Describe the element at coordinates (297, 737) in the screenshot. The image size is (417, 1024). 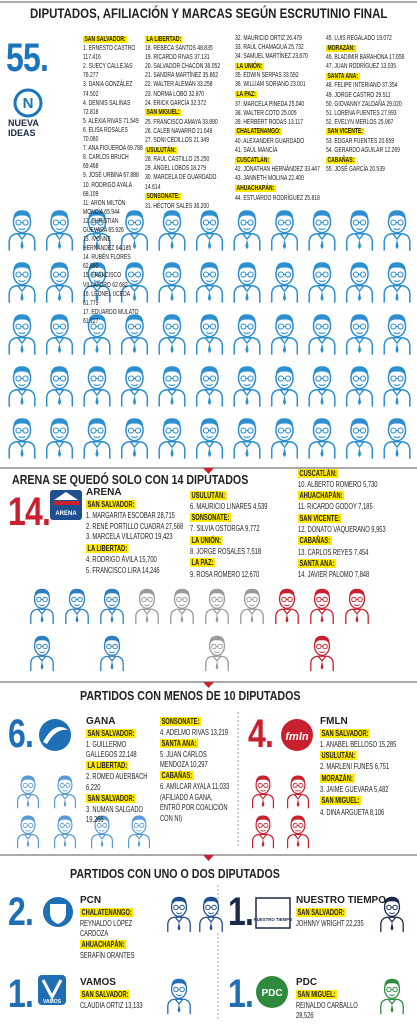
I see `fmln-logo-text: fmln` at that location.